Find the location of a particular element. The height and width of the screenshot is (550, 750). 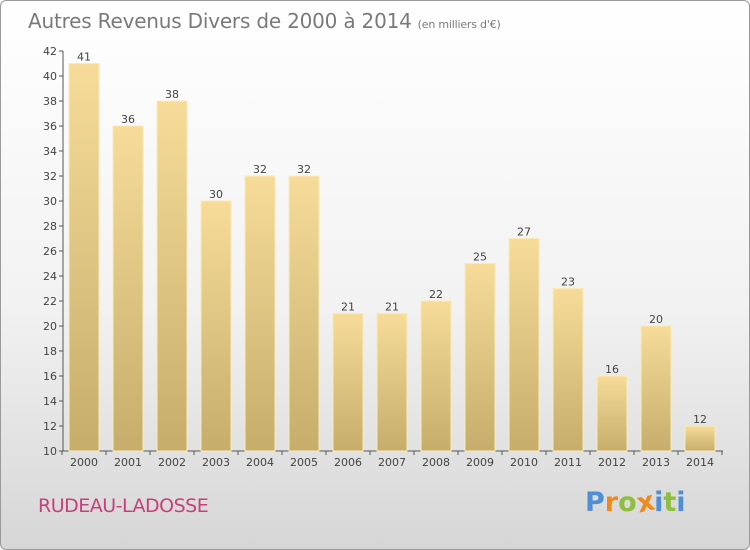

y-tick-label: 20 is located at coordinates (50, 326).